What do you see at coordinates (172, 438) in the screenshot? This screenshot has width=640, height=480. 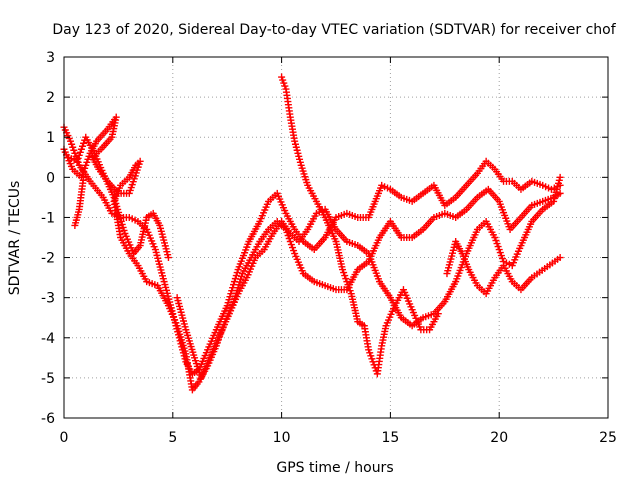 I see `x-tick-label: 5` at bounding box center [172, 438].